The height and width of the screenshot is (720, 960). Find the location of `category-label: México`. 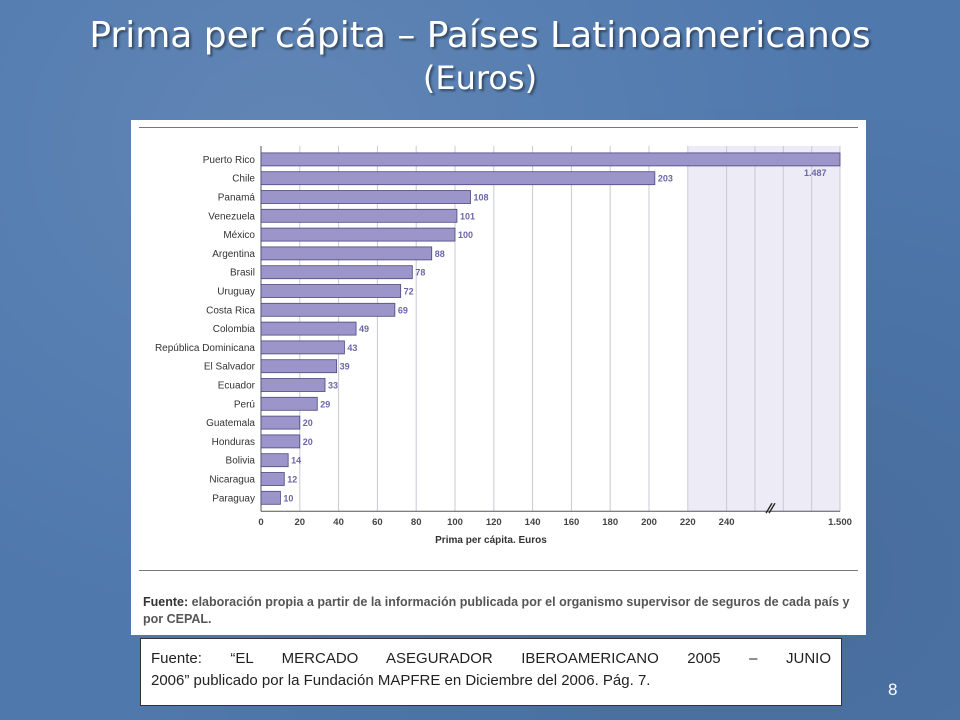

category-label: México is located at coordinates (239, 235).